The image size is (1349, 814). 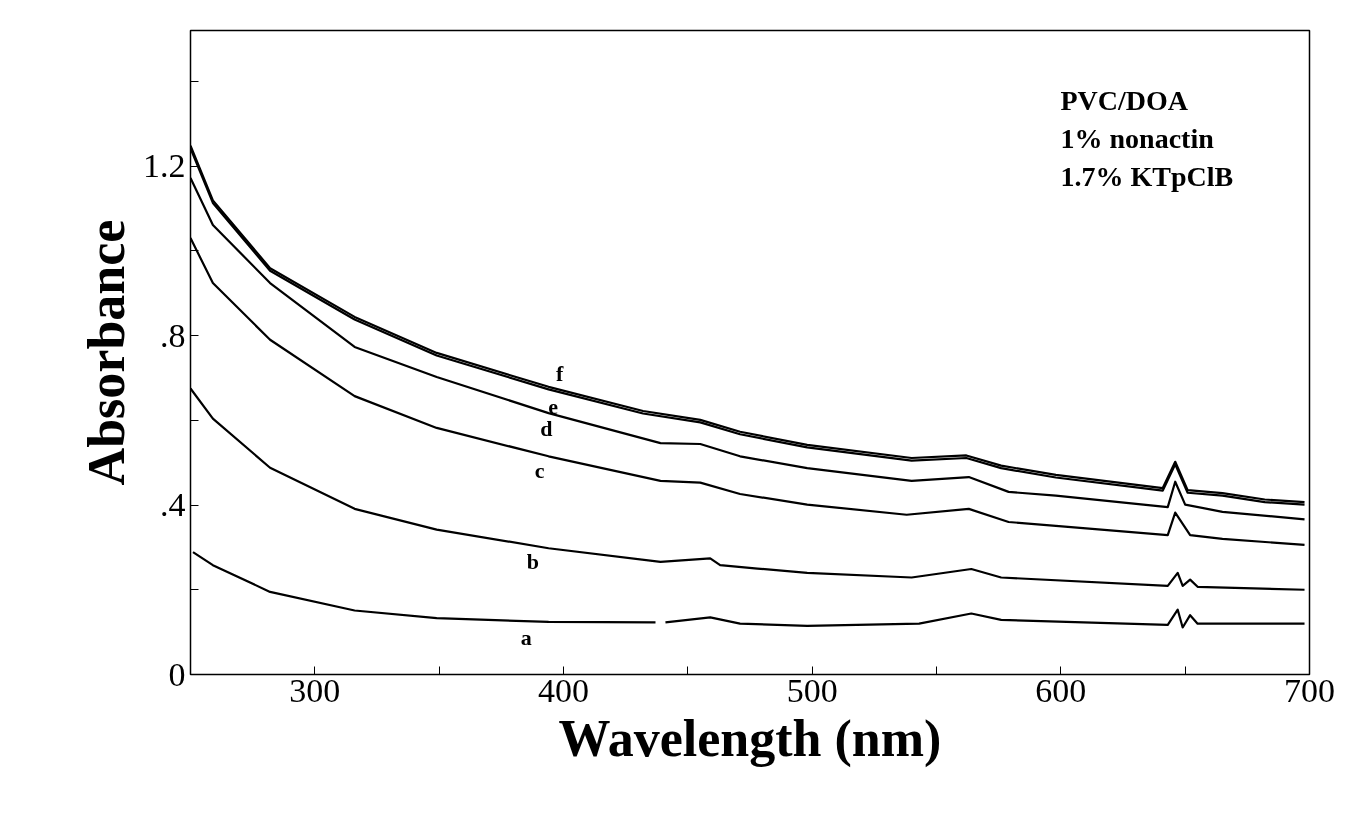 I want to click on series-label: a, so click(x=526, y=637).